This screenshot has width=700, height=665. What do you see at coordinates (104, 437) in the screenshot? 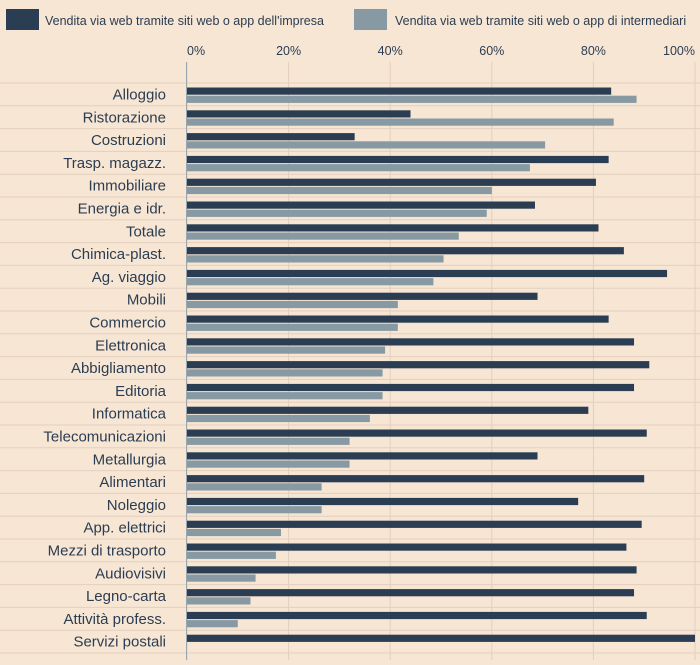
I see `category-label: Telecomunicazioni` at bounding box center [104, 437].